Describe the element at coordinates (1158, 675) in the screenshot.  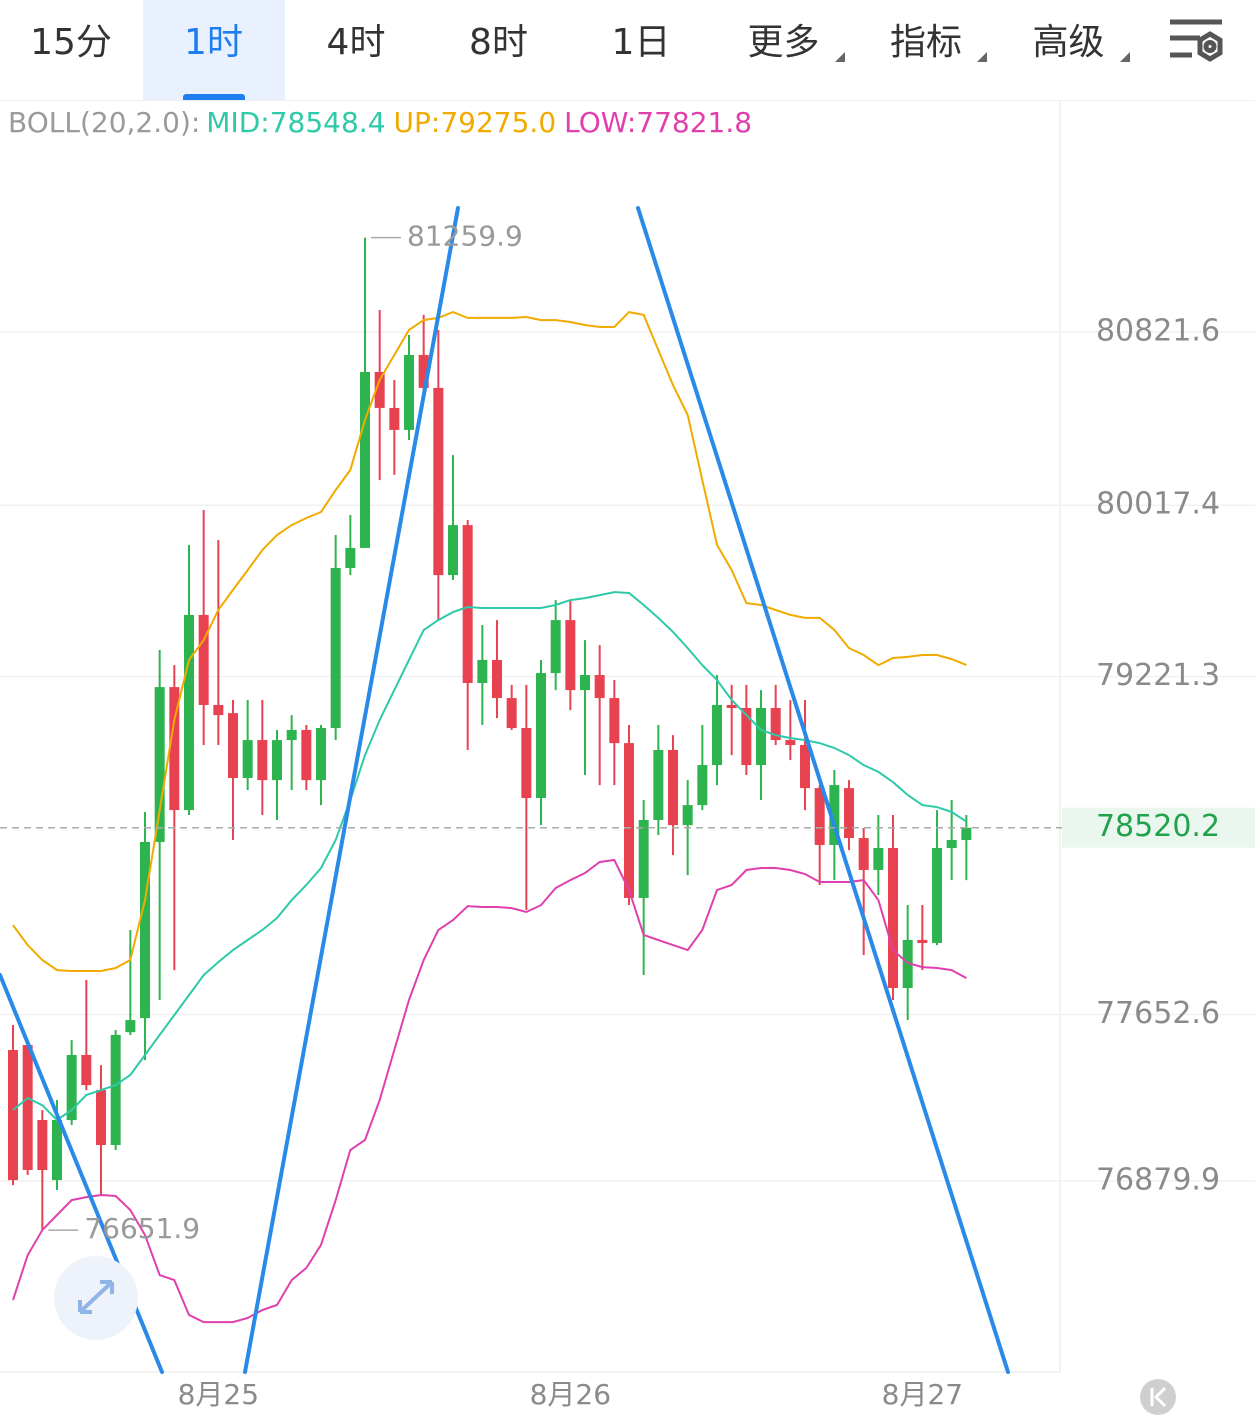
I see `y-tick-label: 79221.3` at that location.